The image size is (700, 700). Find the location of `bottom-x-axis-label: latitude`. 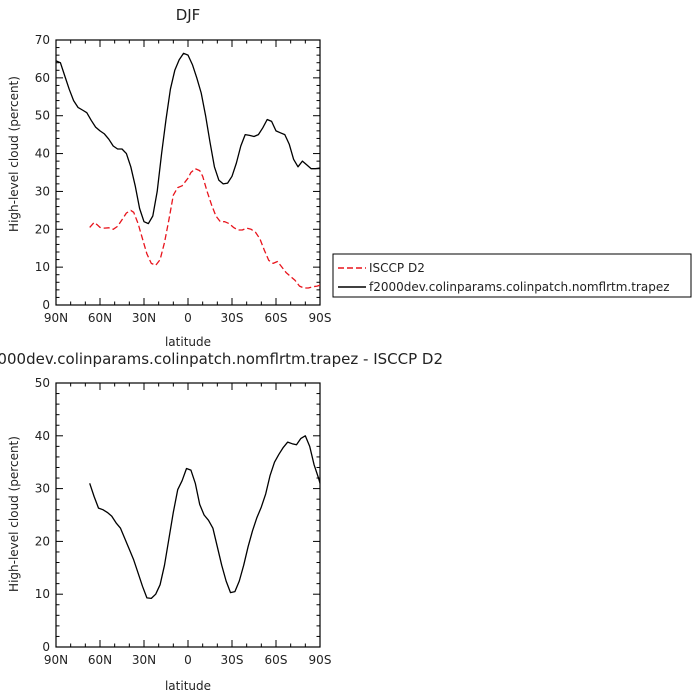

bottom-x-axis-label: latitude is located at coordinates (188, 686).